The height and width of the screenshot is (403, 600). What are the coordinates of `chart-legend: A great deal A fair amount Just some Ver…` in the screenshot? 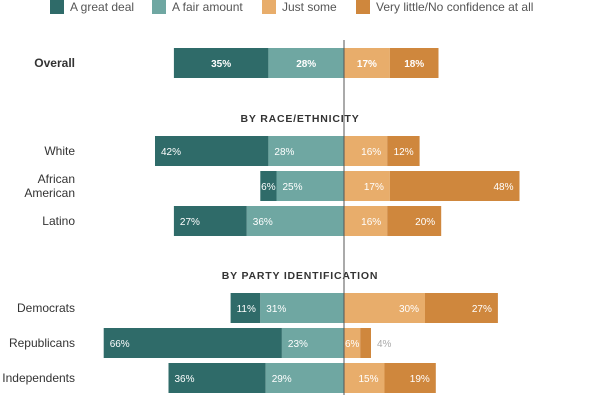 It's located at (300, 9).